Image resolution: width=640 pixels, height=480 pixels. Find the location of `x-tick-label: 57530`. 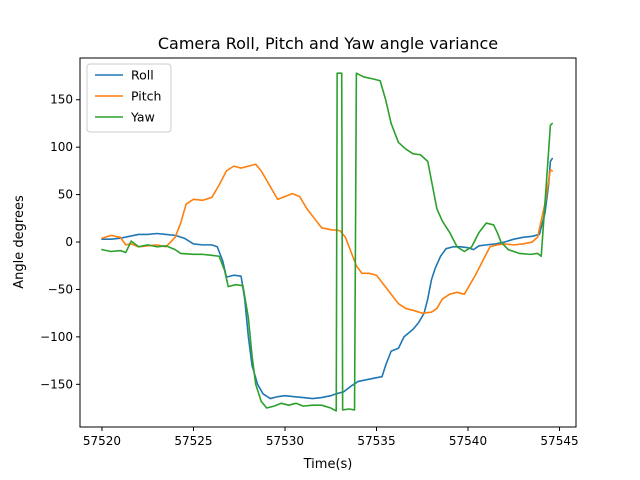

x-tick-label: 57530 is located at coordinates (285, 441).